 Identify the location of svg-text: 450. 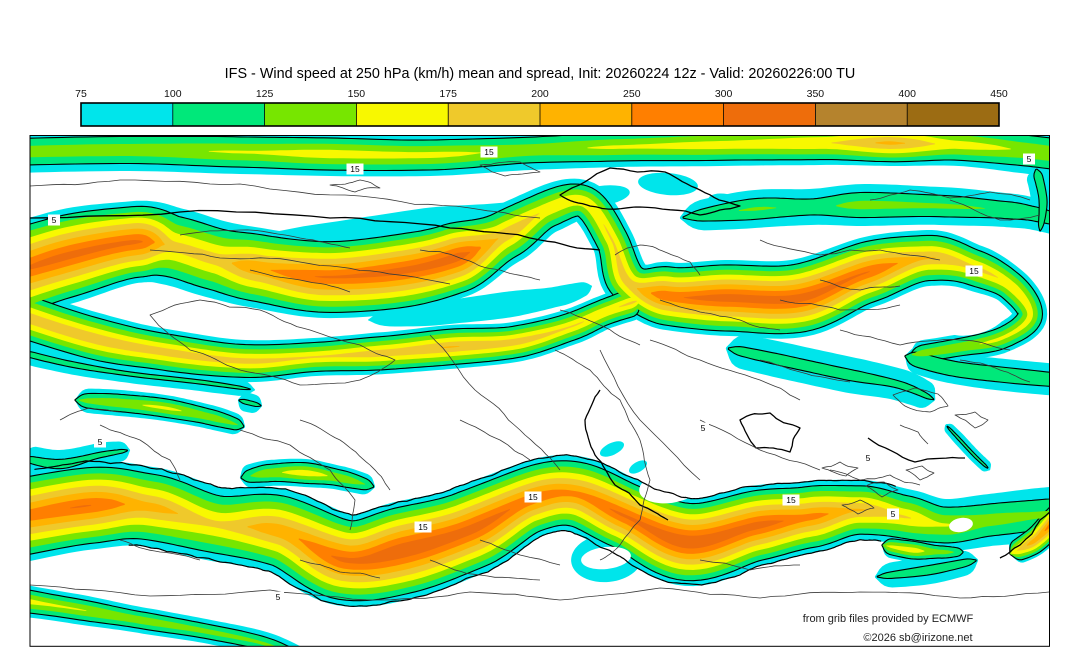
(999, 94).